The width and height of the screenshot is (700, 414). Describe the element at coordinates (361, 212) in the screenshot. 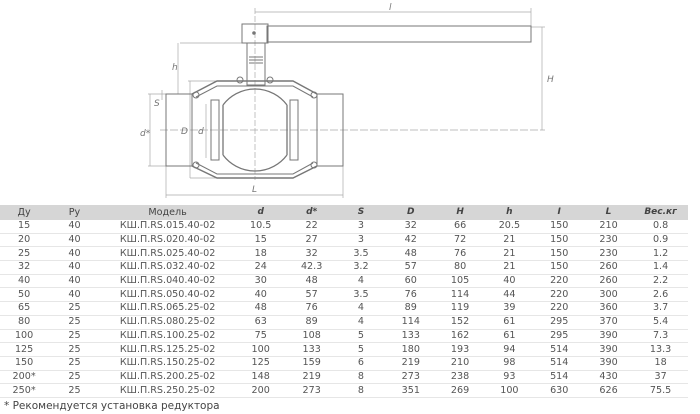

I see `column-header: S` at that location.